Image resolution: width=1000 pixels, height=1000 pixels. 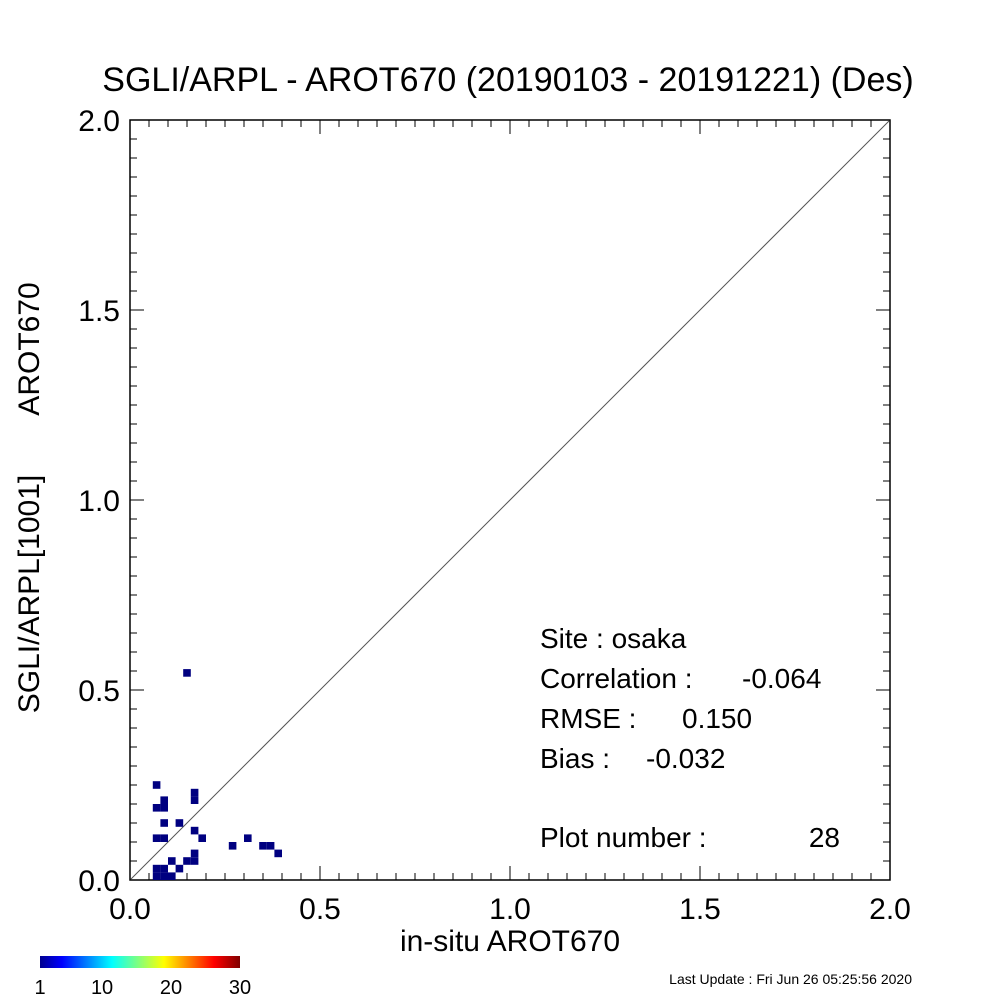 What do you see at coordinates (171, 988) in the screenshot?
I see `colorbar-tick-label: 20` at bounding box center [171, 988].